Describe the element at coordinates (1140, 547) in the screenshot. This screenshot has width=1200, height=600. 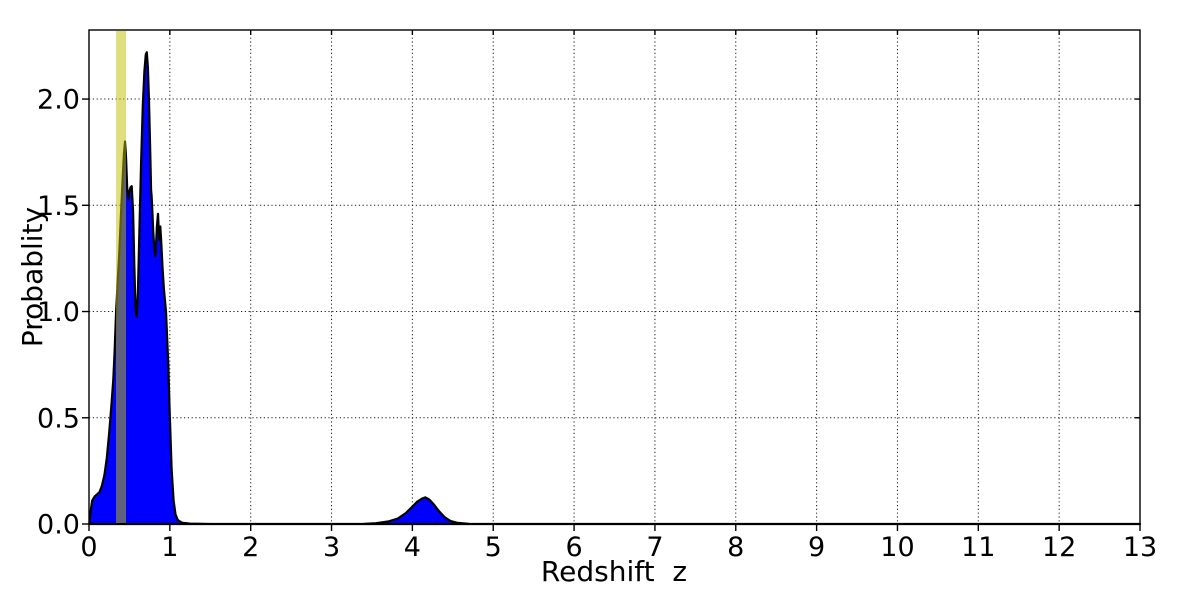
I see `x-tick-label-13: 13` at that location.